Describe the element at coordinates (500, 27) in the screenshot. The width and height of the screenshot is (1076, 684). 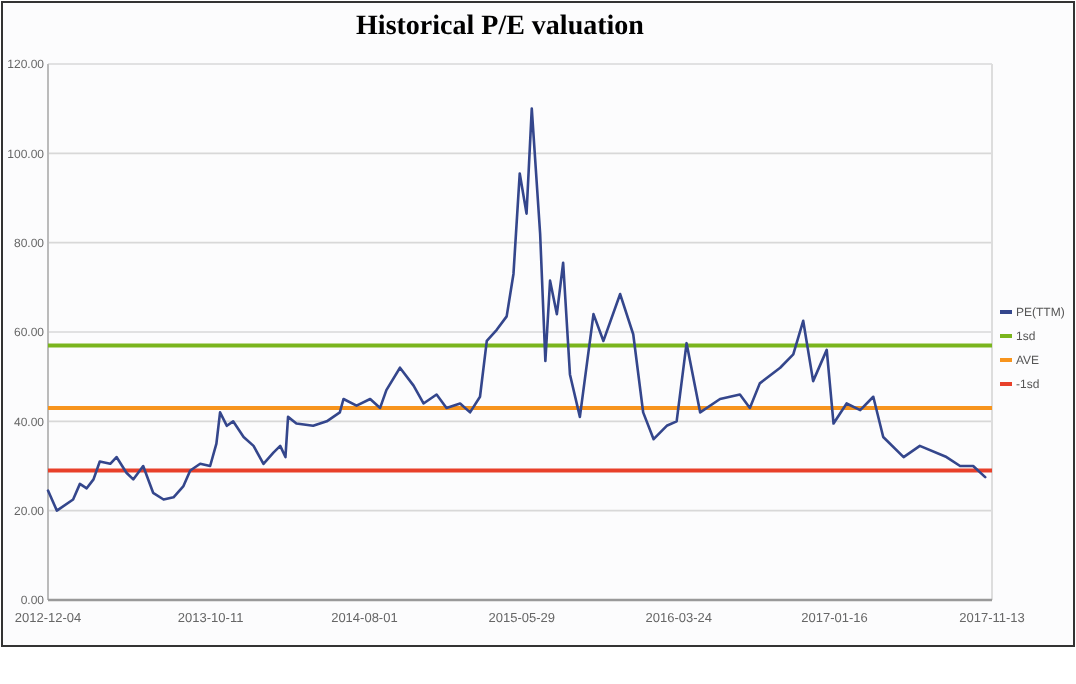
I see `chart-title: Historical P/E valuation` at that location.